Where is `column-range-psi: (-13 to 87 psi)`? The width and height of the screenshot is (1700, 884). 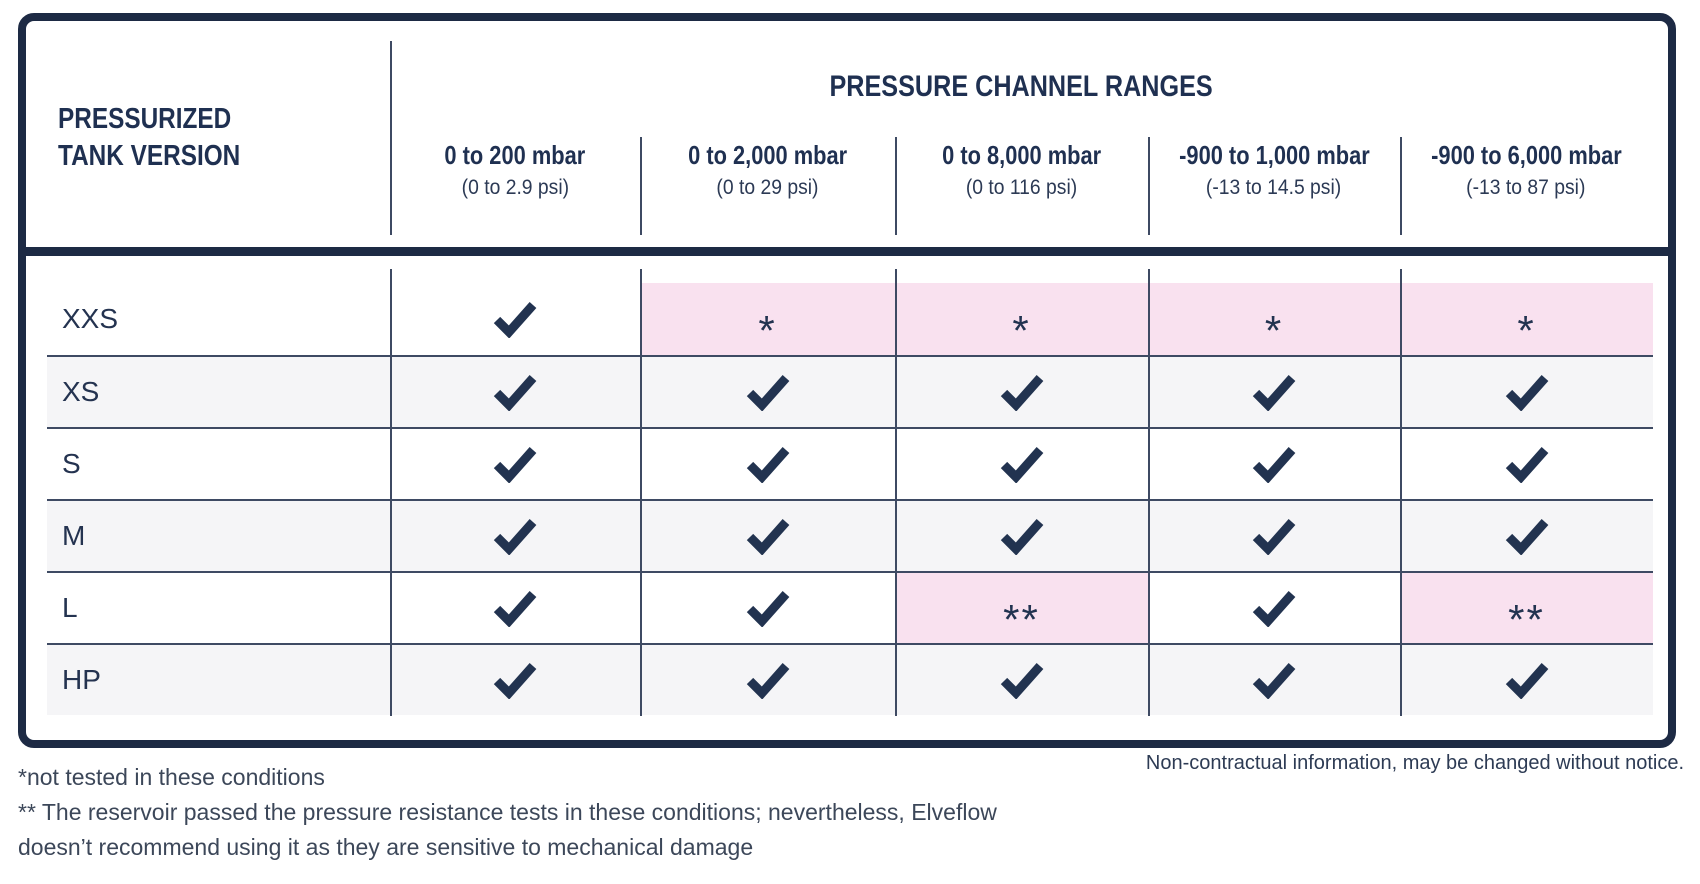
column-range-psi: (-13 to 87 psi) is located at coordinates (1526, 187).